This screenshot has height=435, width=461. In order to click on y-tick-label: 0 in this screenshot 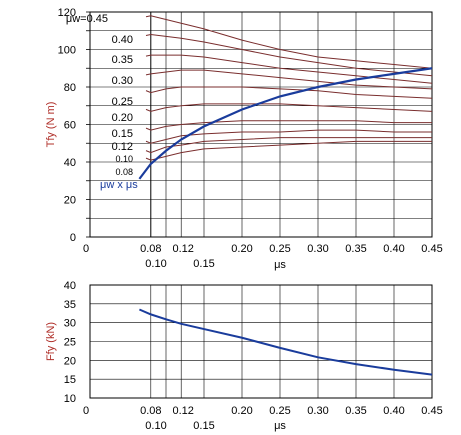, I will do `click(73, 238)`.